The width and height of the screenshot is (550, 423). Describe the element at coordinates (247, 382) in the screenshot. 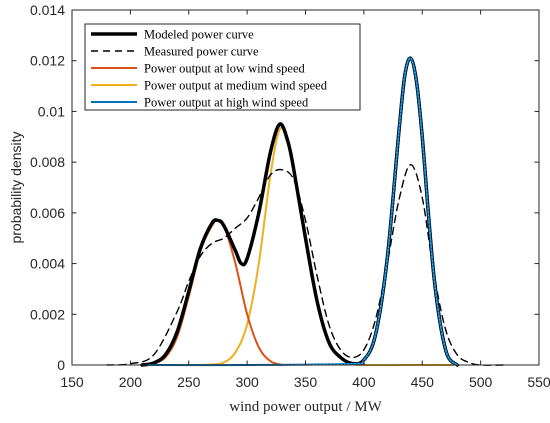

I see `x-tick-label: 300` at that location.